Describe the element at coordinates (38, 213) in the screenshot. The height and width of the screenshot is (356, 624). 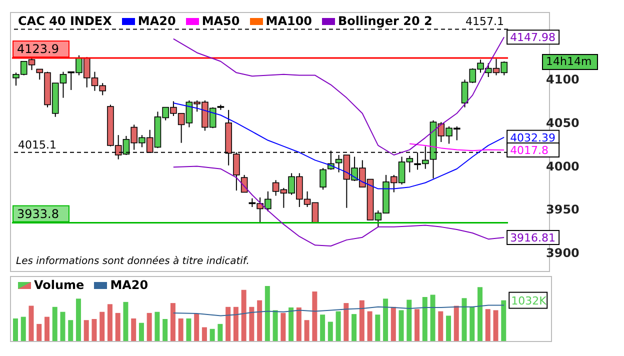
I see `ref-line-label: 3933.8` at that location.